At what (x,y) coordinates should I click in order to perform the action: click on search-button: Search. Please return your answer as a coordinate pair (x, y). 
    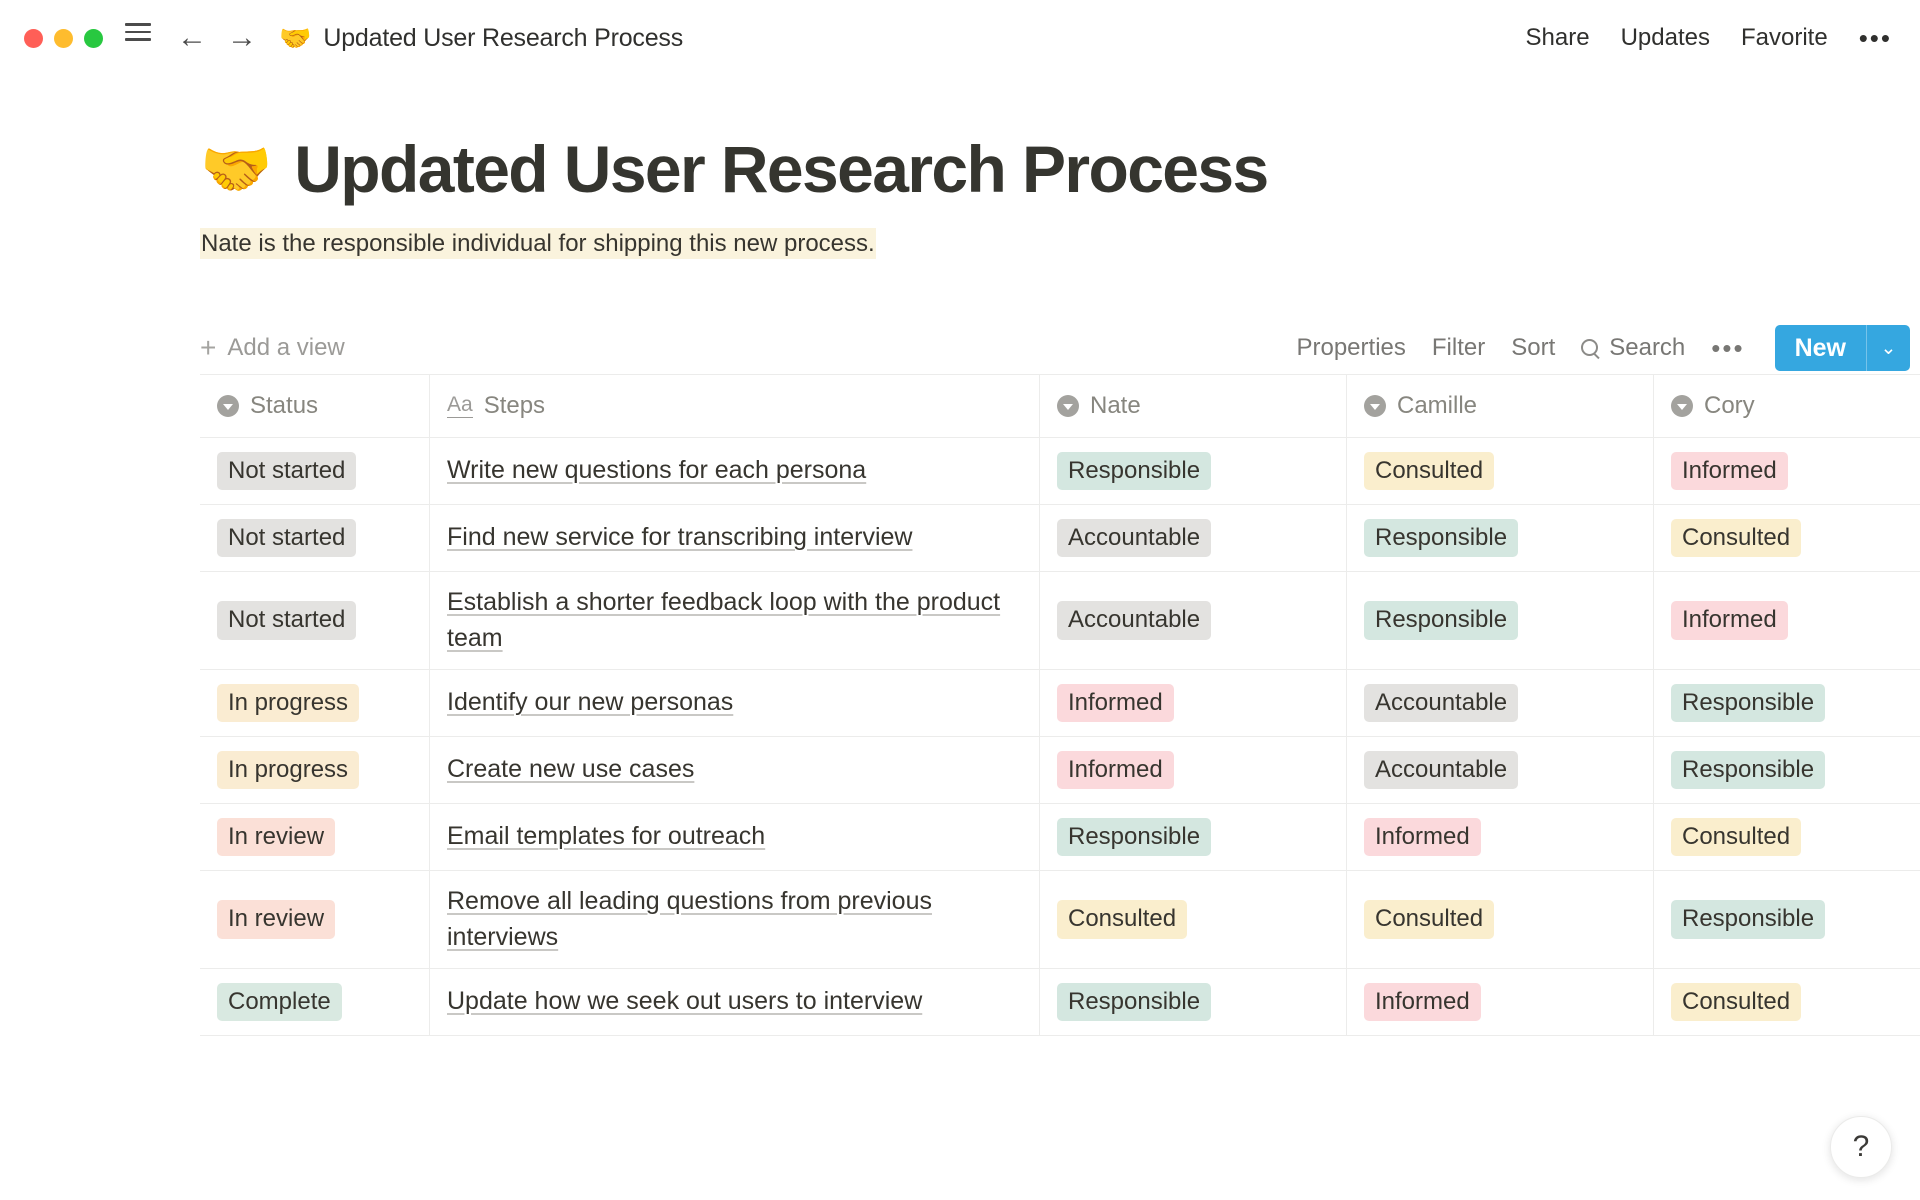
    Looking at the image, I should click on (1633, 348).